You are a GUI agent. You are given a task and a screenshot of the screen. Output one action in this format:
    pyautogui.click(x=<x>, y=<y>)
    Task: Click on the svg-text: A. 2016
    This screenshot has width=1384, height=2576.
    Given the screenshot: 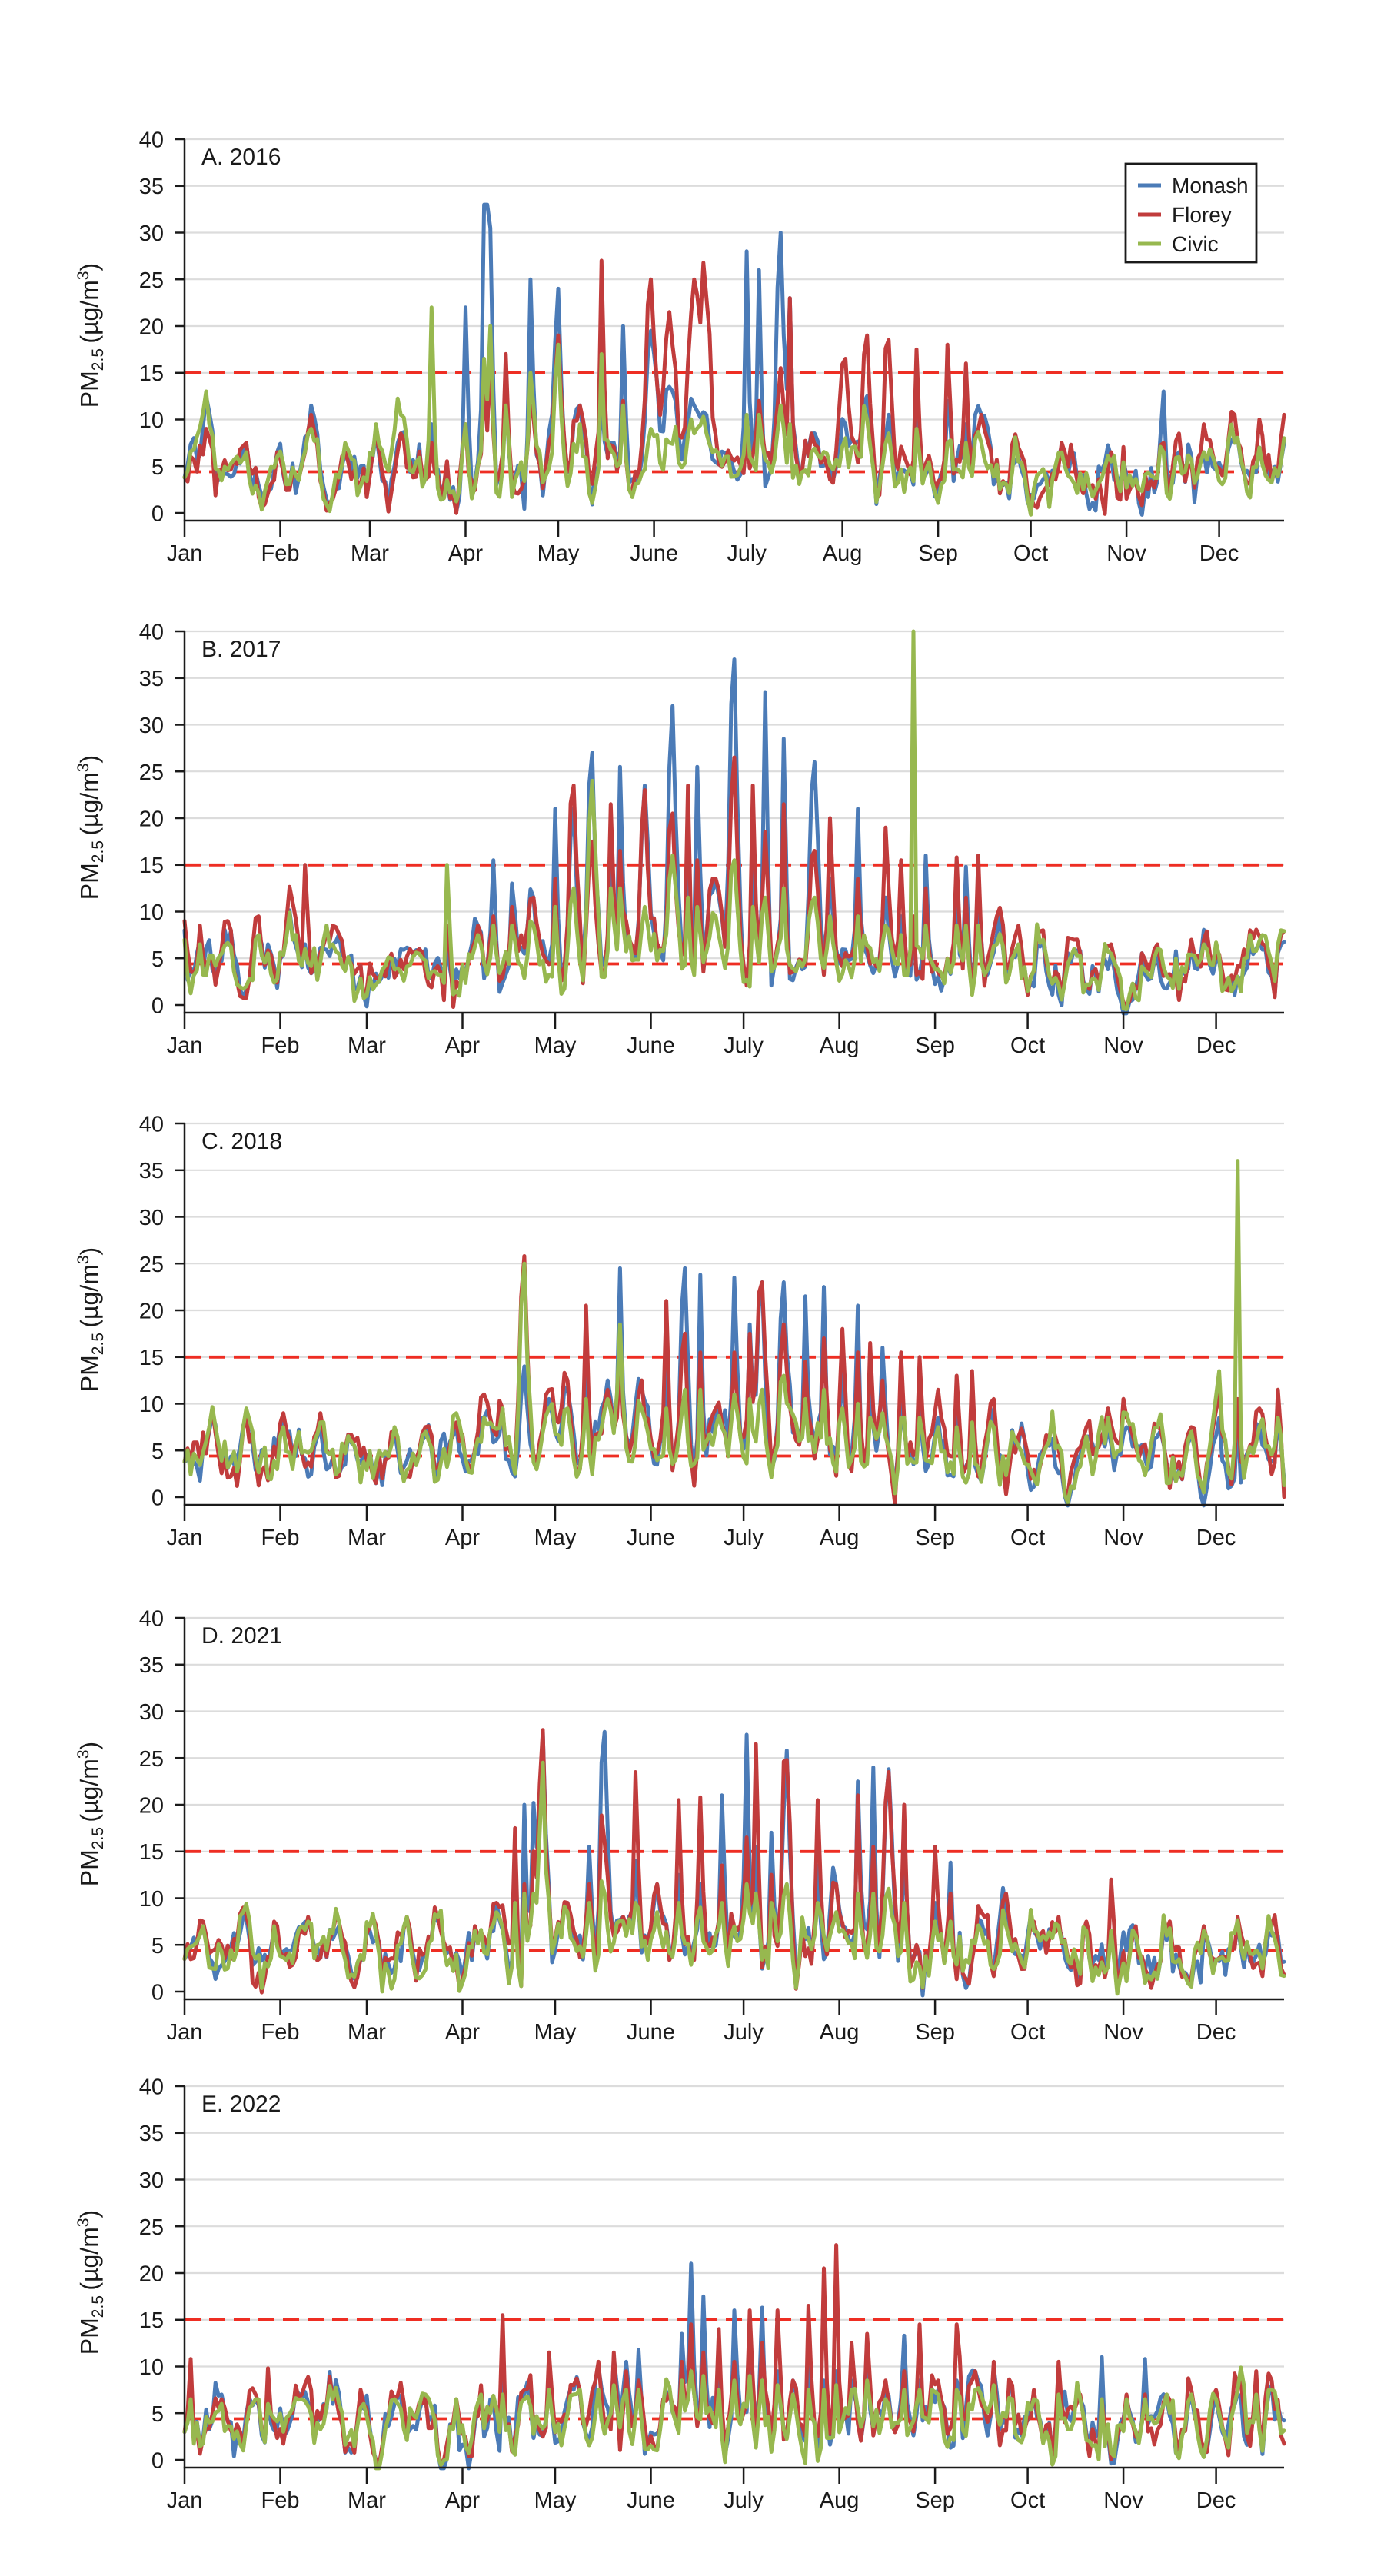 What is the action you would take?
    pyautogui.click(x=241, y=157)
    